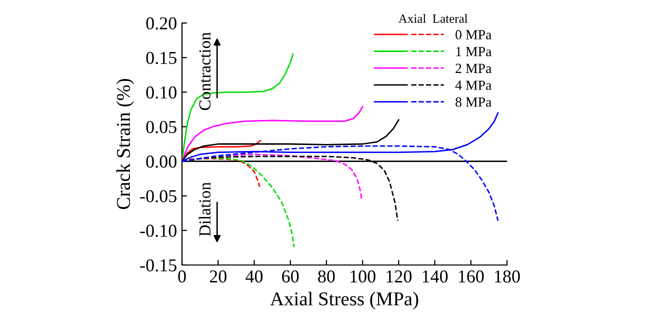 The width and height of the screenshot is (665, 326). I want to click on legend-label: 8 MPa, so click(474, 102).